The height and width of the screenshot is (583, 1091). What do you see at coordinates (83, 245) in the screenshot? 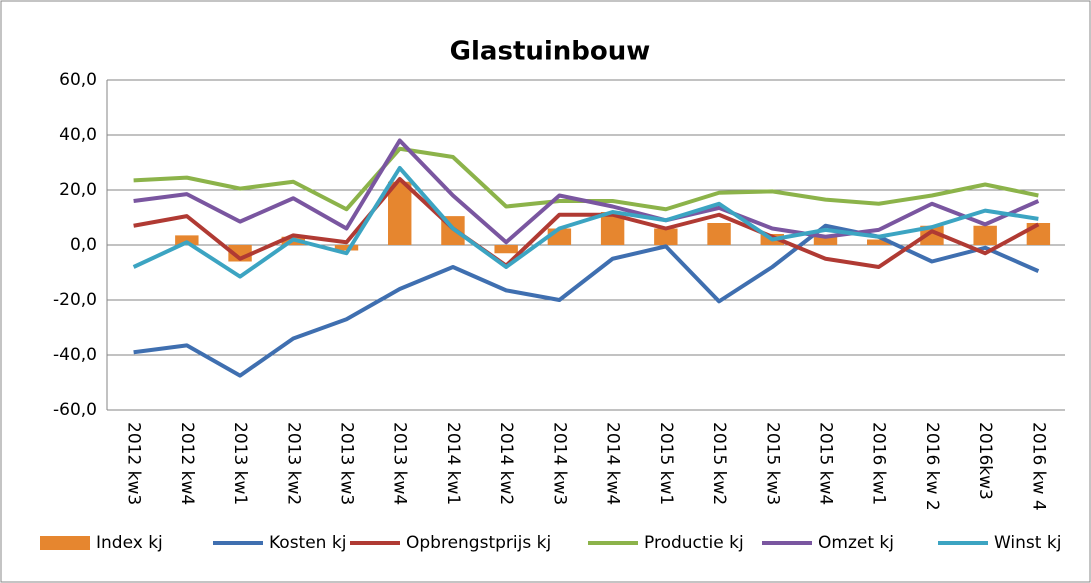
I see `y-tick-label: 0,0` at bounding box center [83, 245].